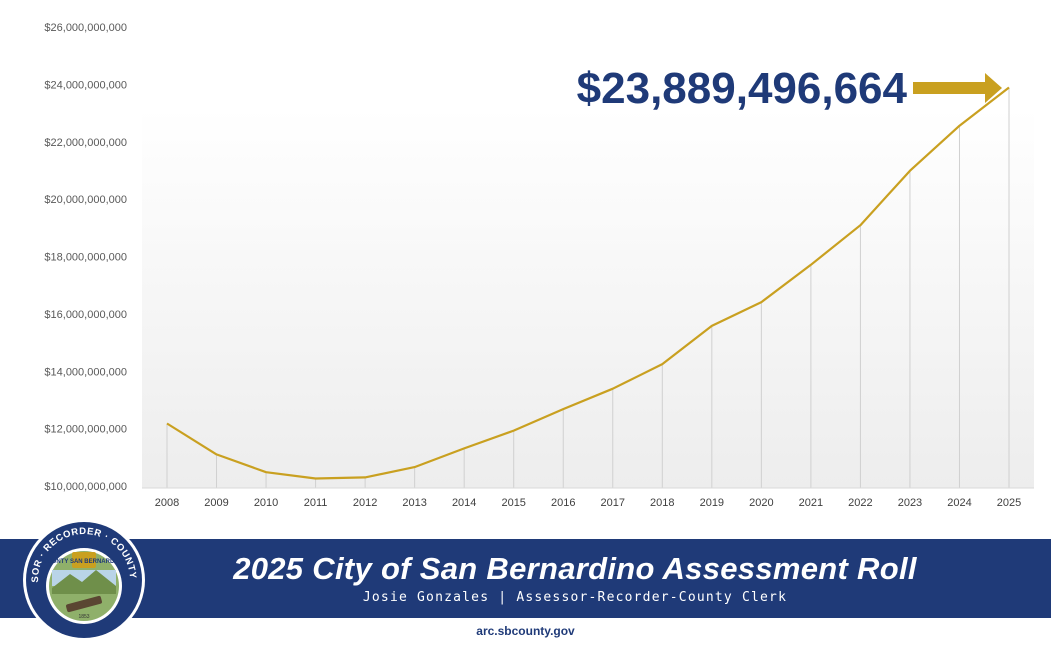 This screenshot has height=646, width=1051. What do you see at coordinates (525, 631) in the screenshot?
I see `website-link: arc.sbcounty.gov` at bounding box center [525, 631].